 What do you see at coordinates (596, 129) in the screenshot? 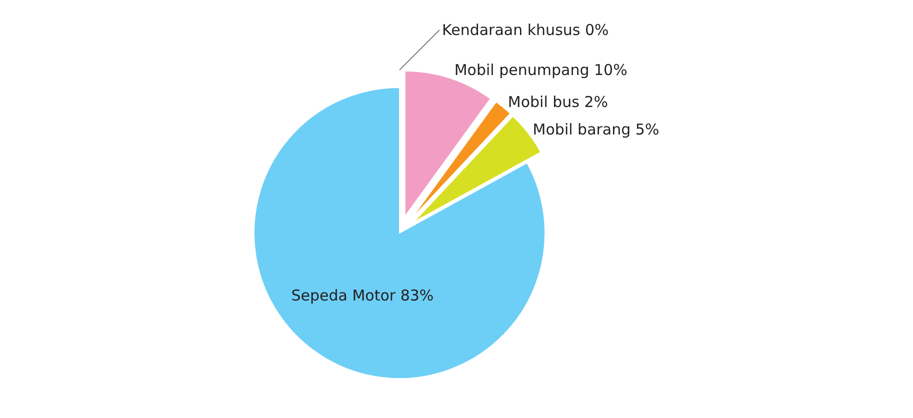
I see `slice-label: Mobil barang 5%` at bounding box center [596, 129].